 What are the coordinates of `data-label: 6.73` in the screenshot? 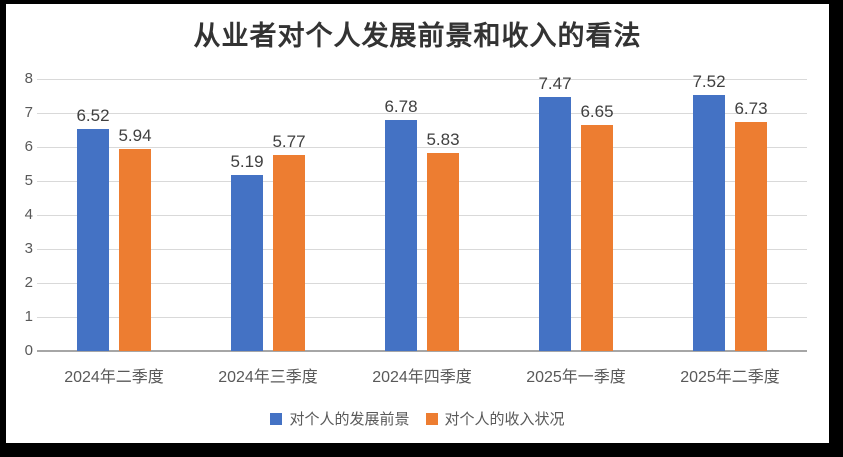 It's located at (751, 109).